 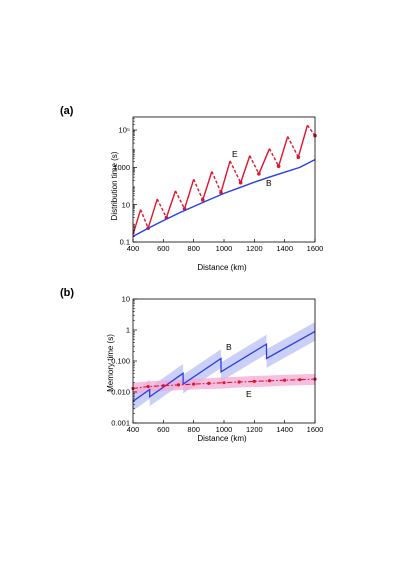 What do you see at coordinates (126, 299) in the screenshot?
I see `panel-b-y-tick-label: 10` at bounding box center [126, 299].